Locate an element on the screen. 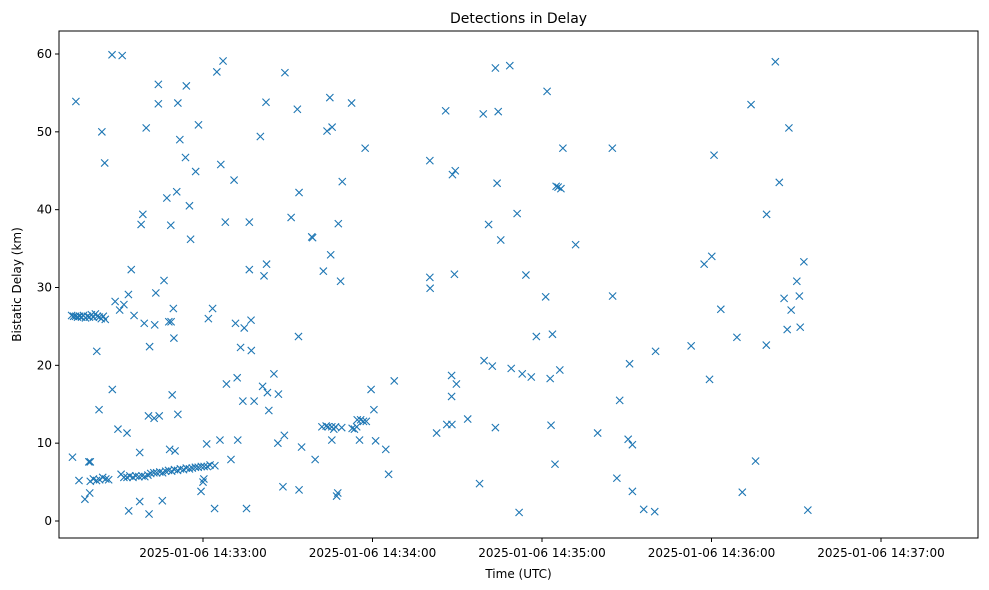  y-axis-label: Bistatic Delay (km) is located at coordinates (17, 284).